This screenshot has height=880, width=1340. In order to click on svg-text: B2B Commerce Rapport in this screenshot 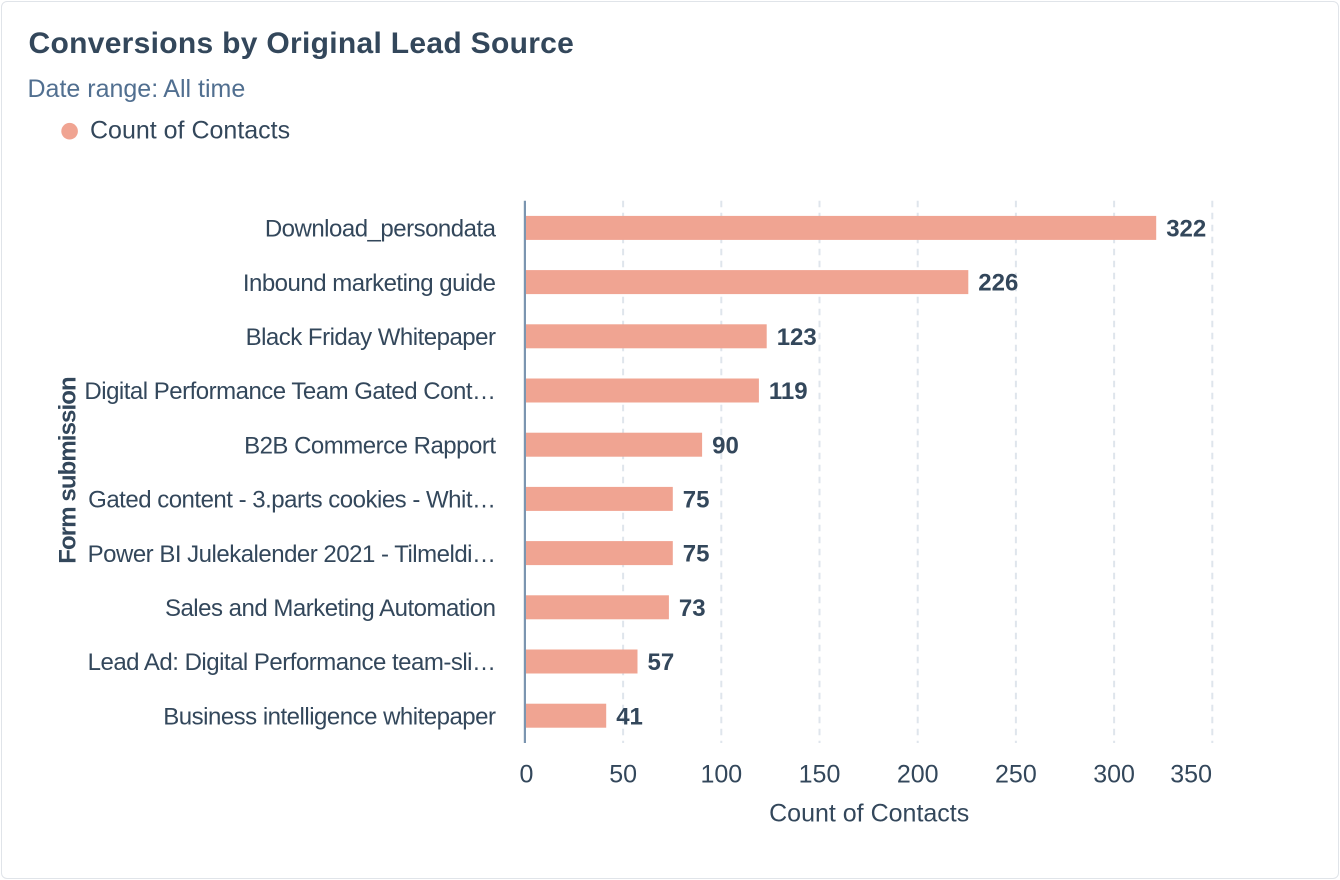, I will do `click(370, 445)`.